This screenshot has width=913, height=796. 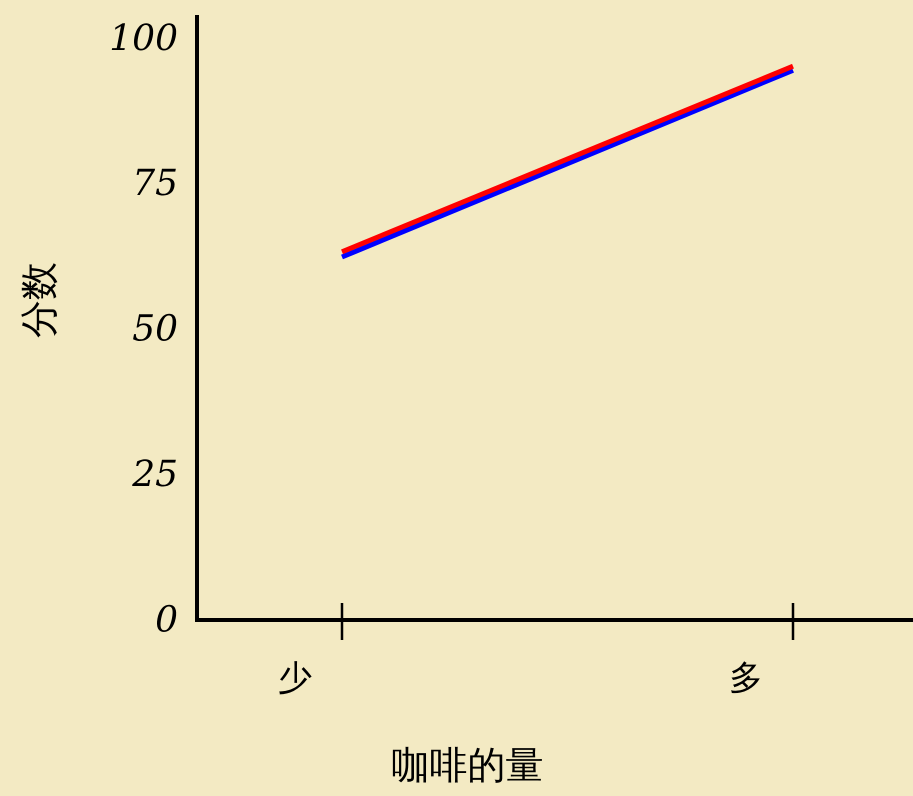 I want to click on x-tick-label: 少, so click(x=295, y=678).